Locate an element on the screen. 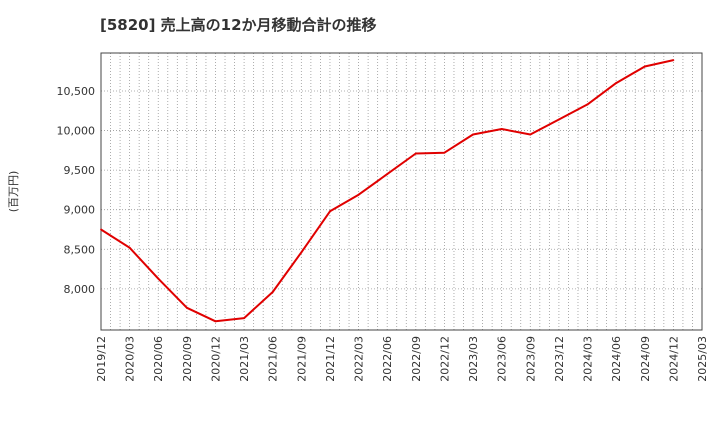  x-tick-label: 2020/03 is located at coordinates (130, 359).